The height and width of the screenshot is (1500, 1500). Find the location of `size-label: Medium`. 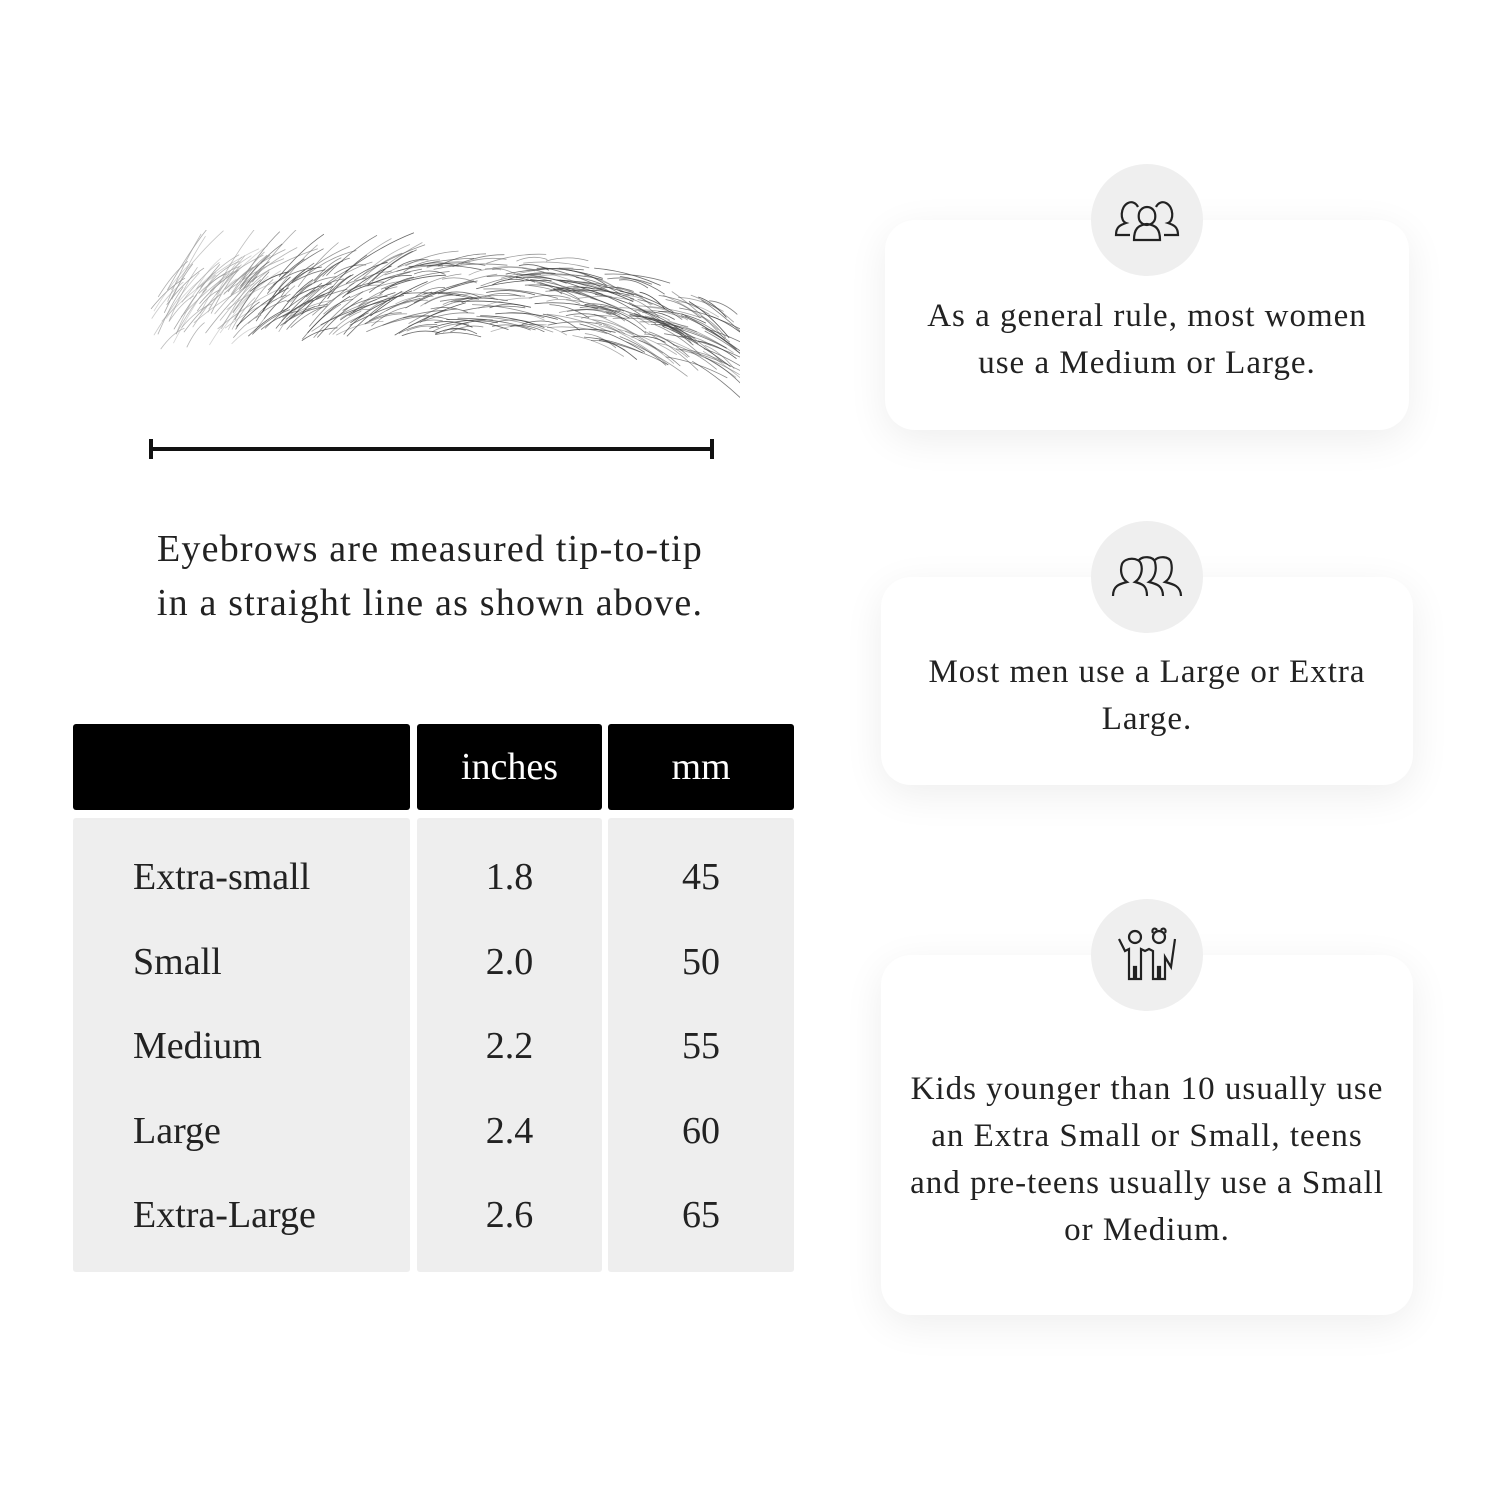

size-label: Medium is located at coordinates (197, 1046).